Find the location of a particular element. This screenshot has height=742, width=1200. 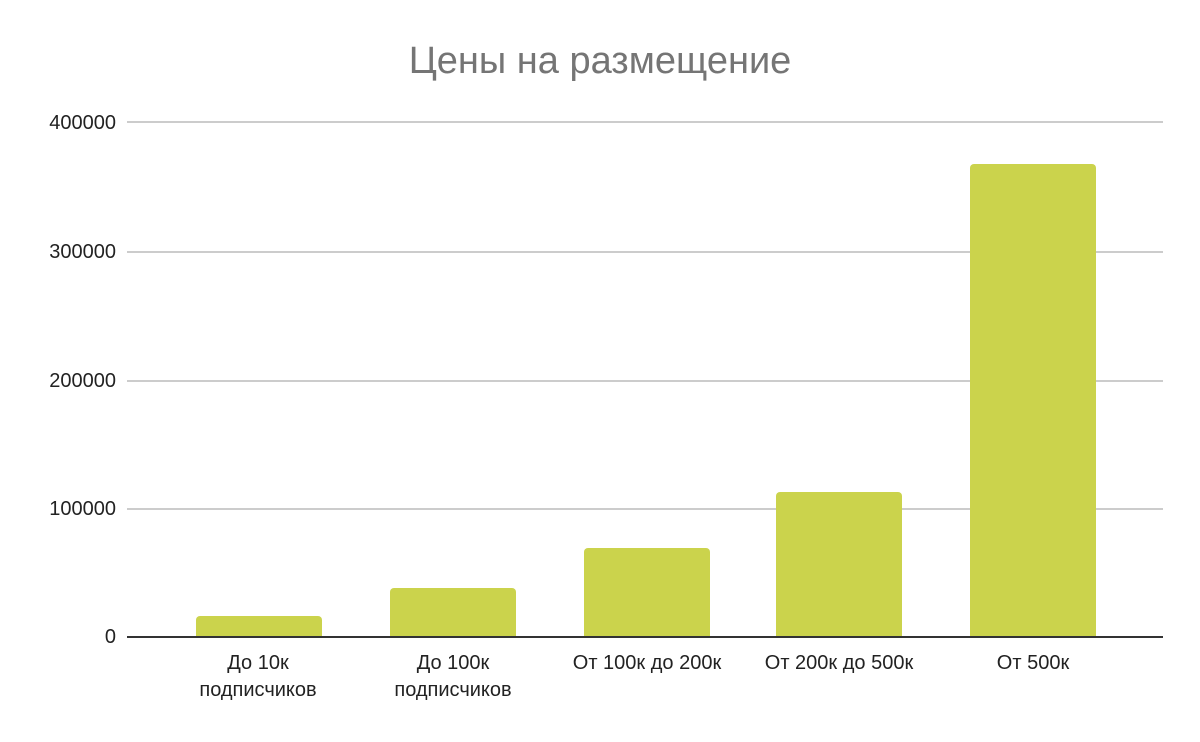

chart-title: Цены на размещение is located at coordinates (600, 61).